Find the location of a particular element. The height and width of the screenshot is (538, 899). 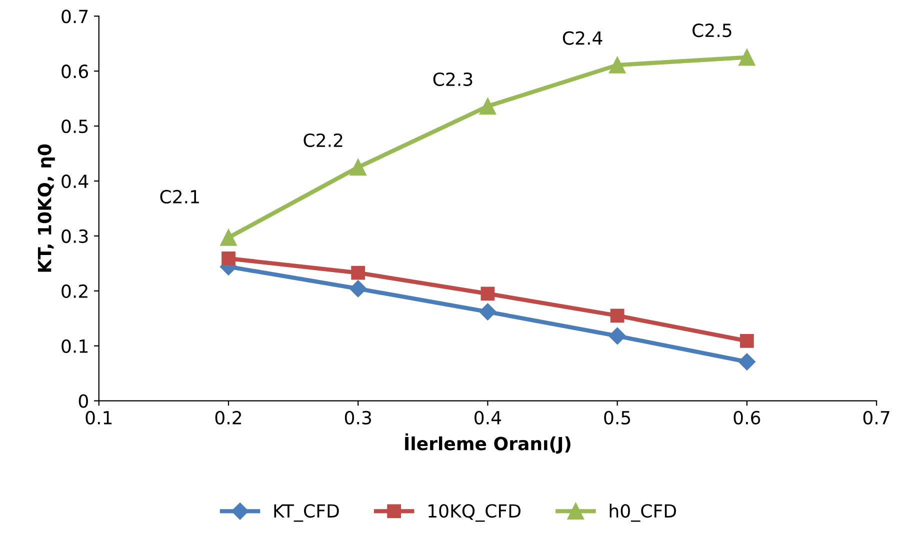

x-axis-title: İlerleme Oranı(J) is located at coordinates (487, 443).